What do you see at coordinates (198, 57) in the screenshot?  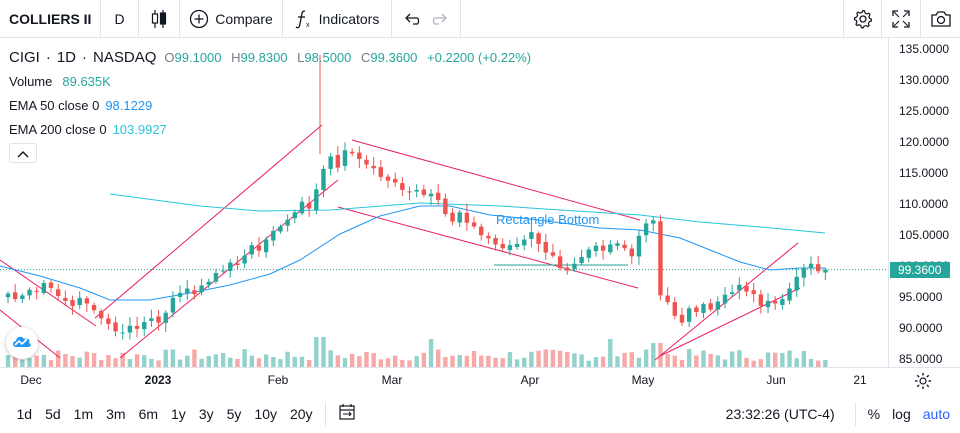 I see `open-value: 99.1000` at bounding box center [198, 57].